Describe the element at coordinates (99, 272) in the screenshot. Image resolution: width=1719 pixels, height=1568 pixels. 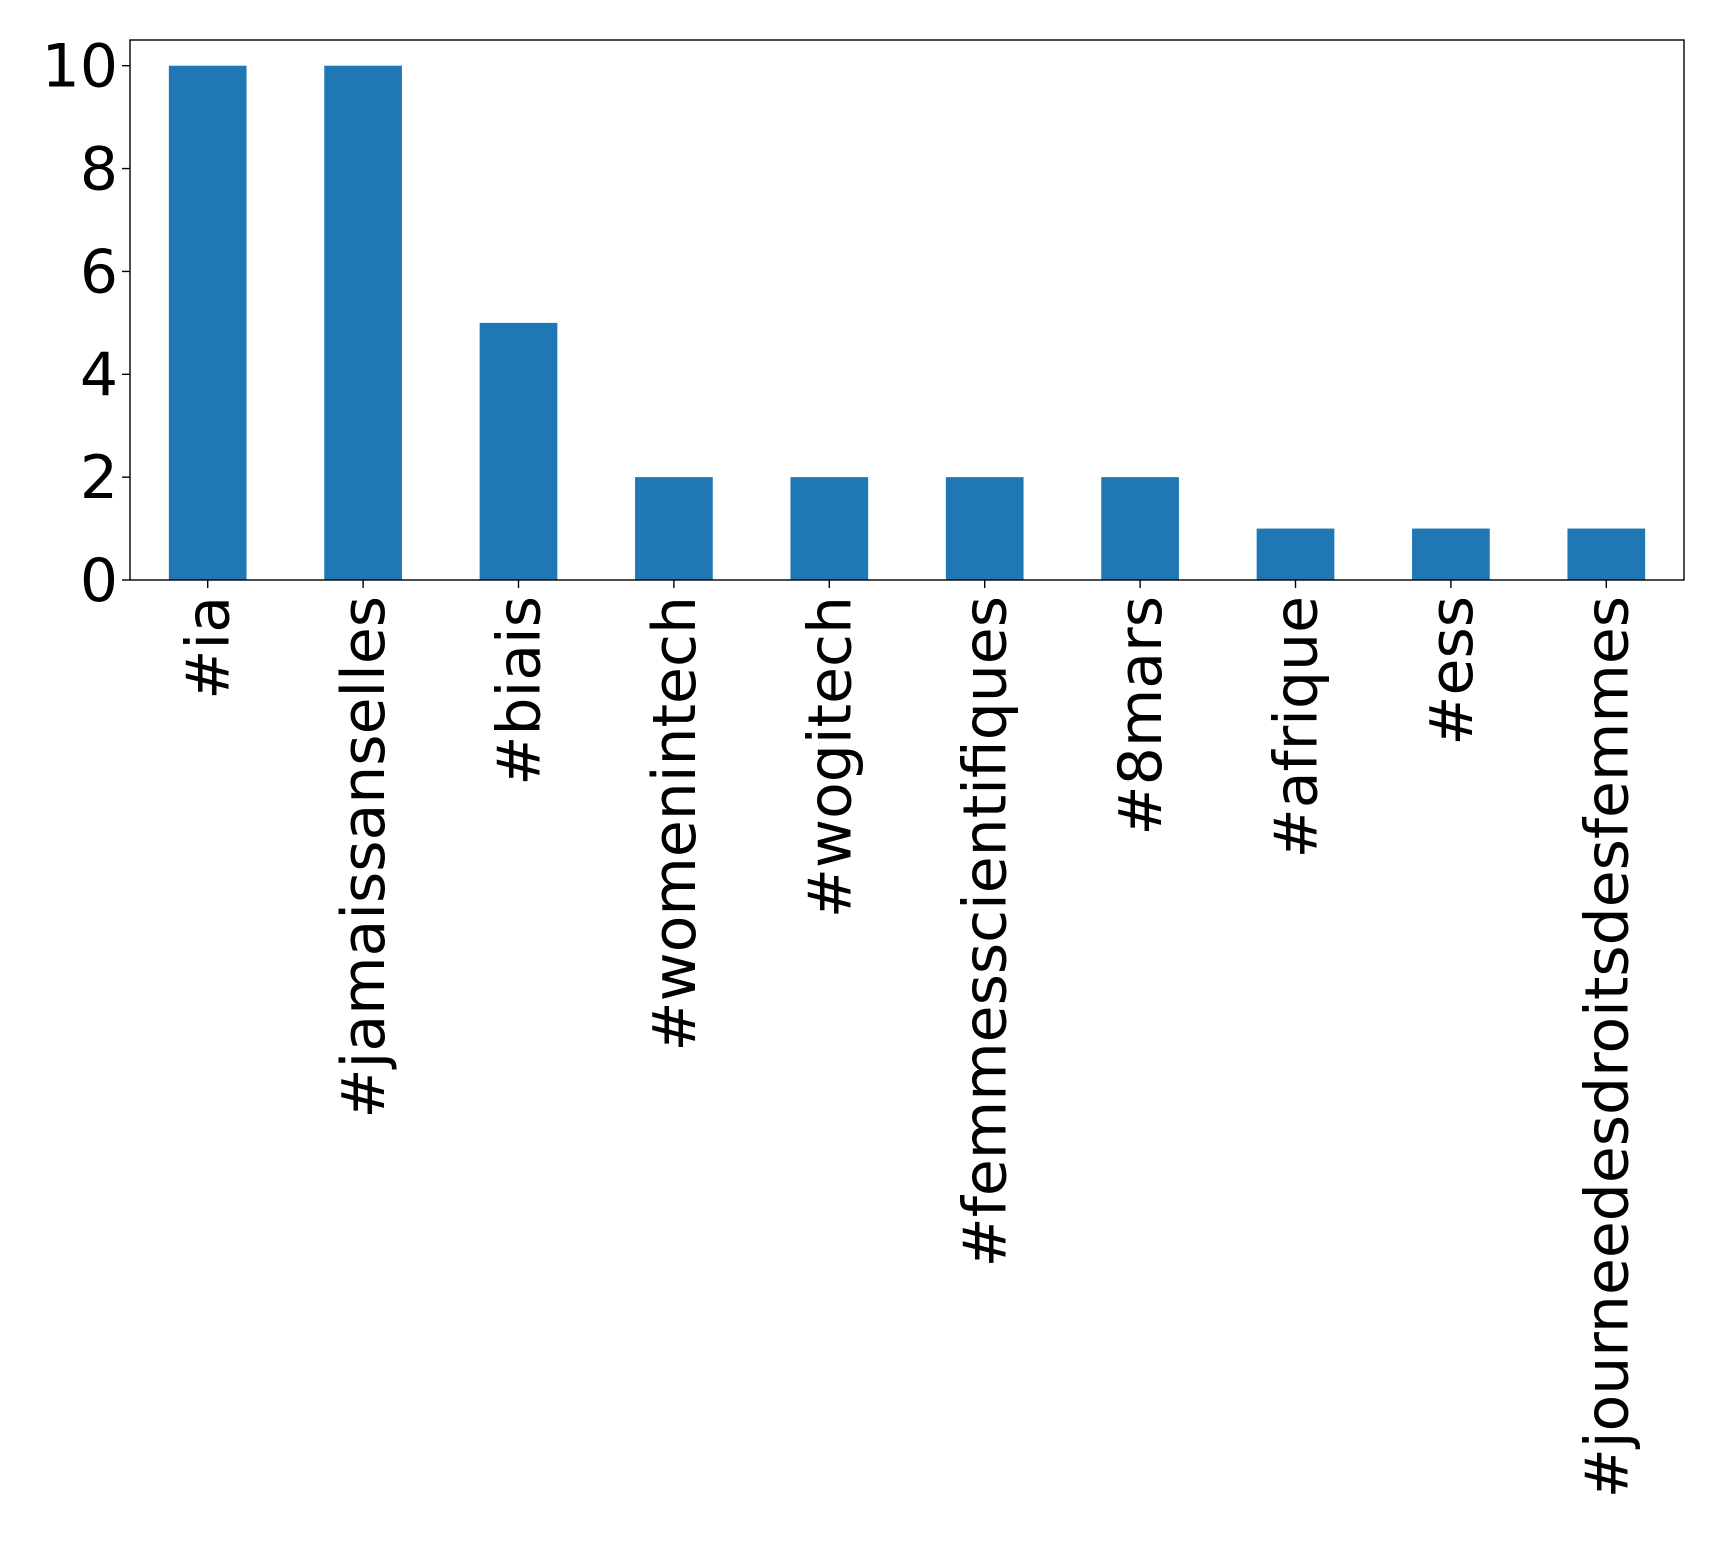
I see `y-tick-label-3: 6` at that location.